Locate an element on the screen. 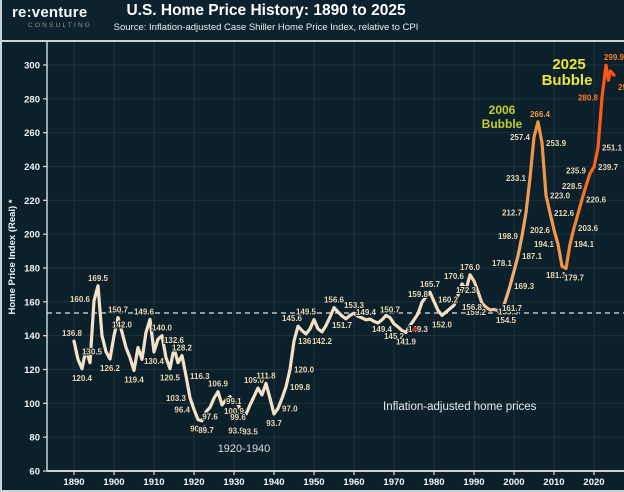  svg-text: 257.4 is located at coordinates (520, 137).